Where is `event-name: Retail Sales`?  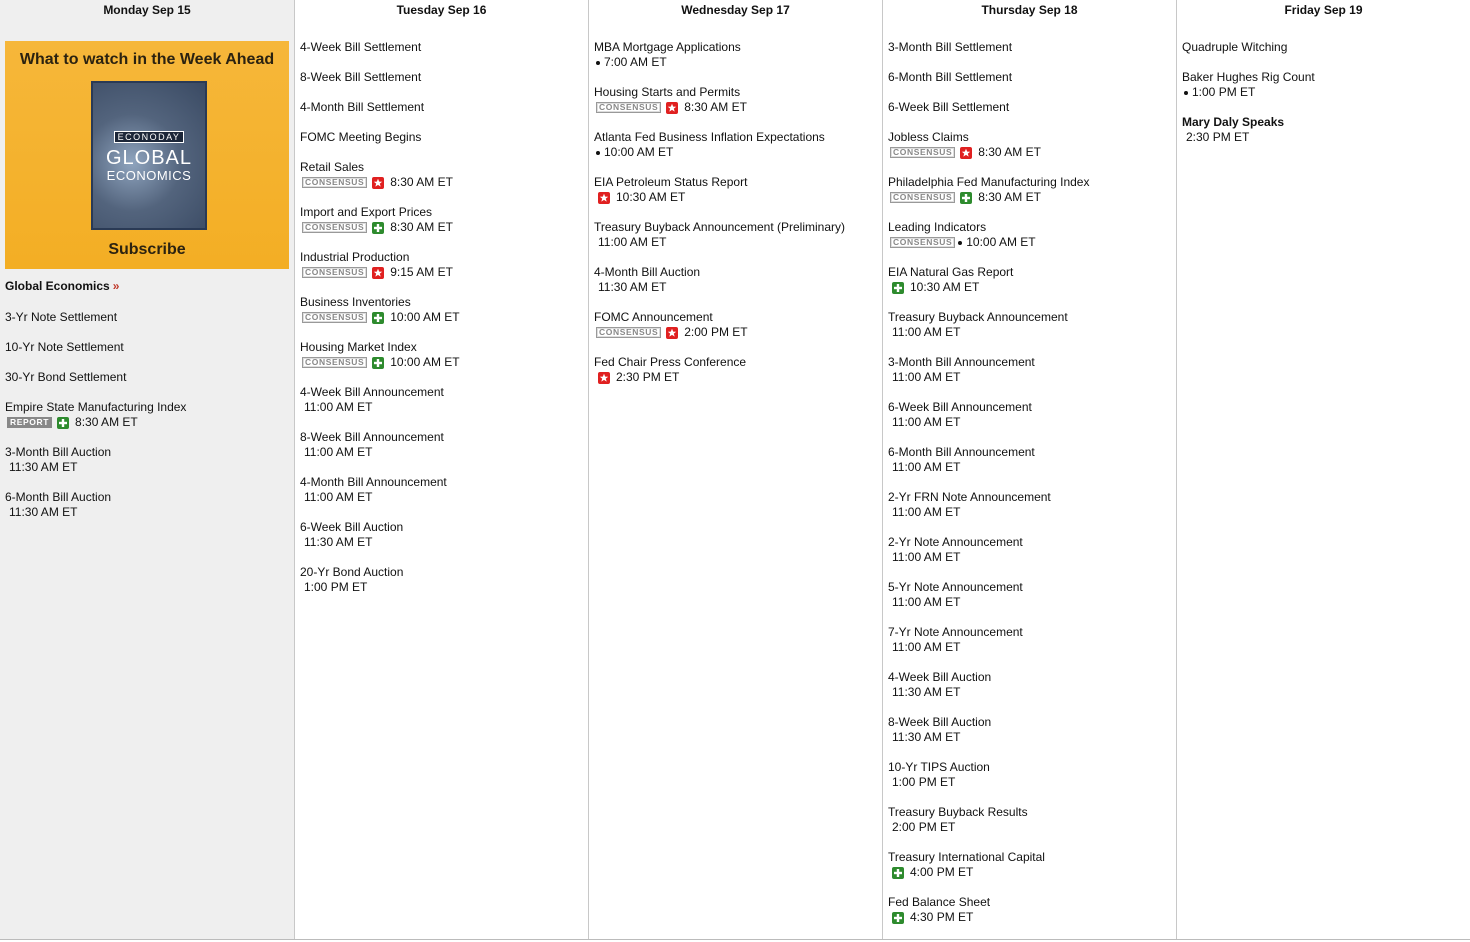 event-name: Retail Sales is located at coordinates (332, 167).